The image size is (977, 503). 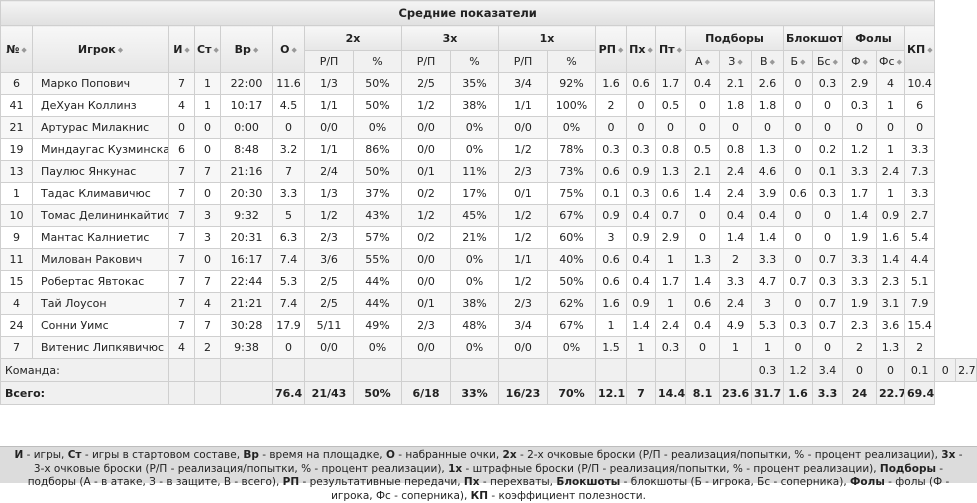 I want to click on player-name: Тай Лоусон, so click(x=100, y=303).